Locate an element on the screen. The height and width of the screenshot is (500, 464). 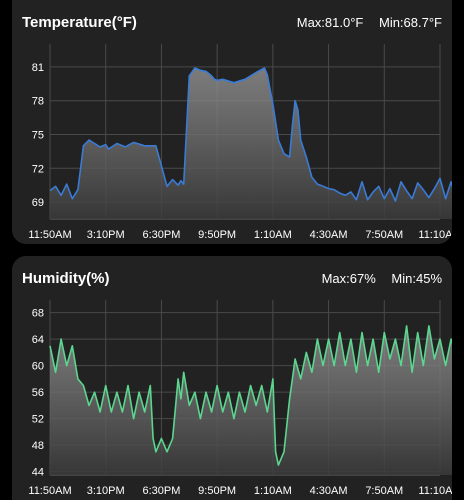
humidity-ytick-label: 60 is located at coordinates (38, 367).